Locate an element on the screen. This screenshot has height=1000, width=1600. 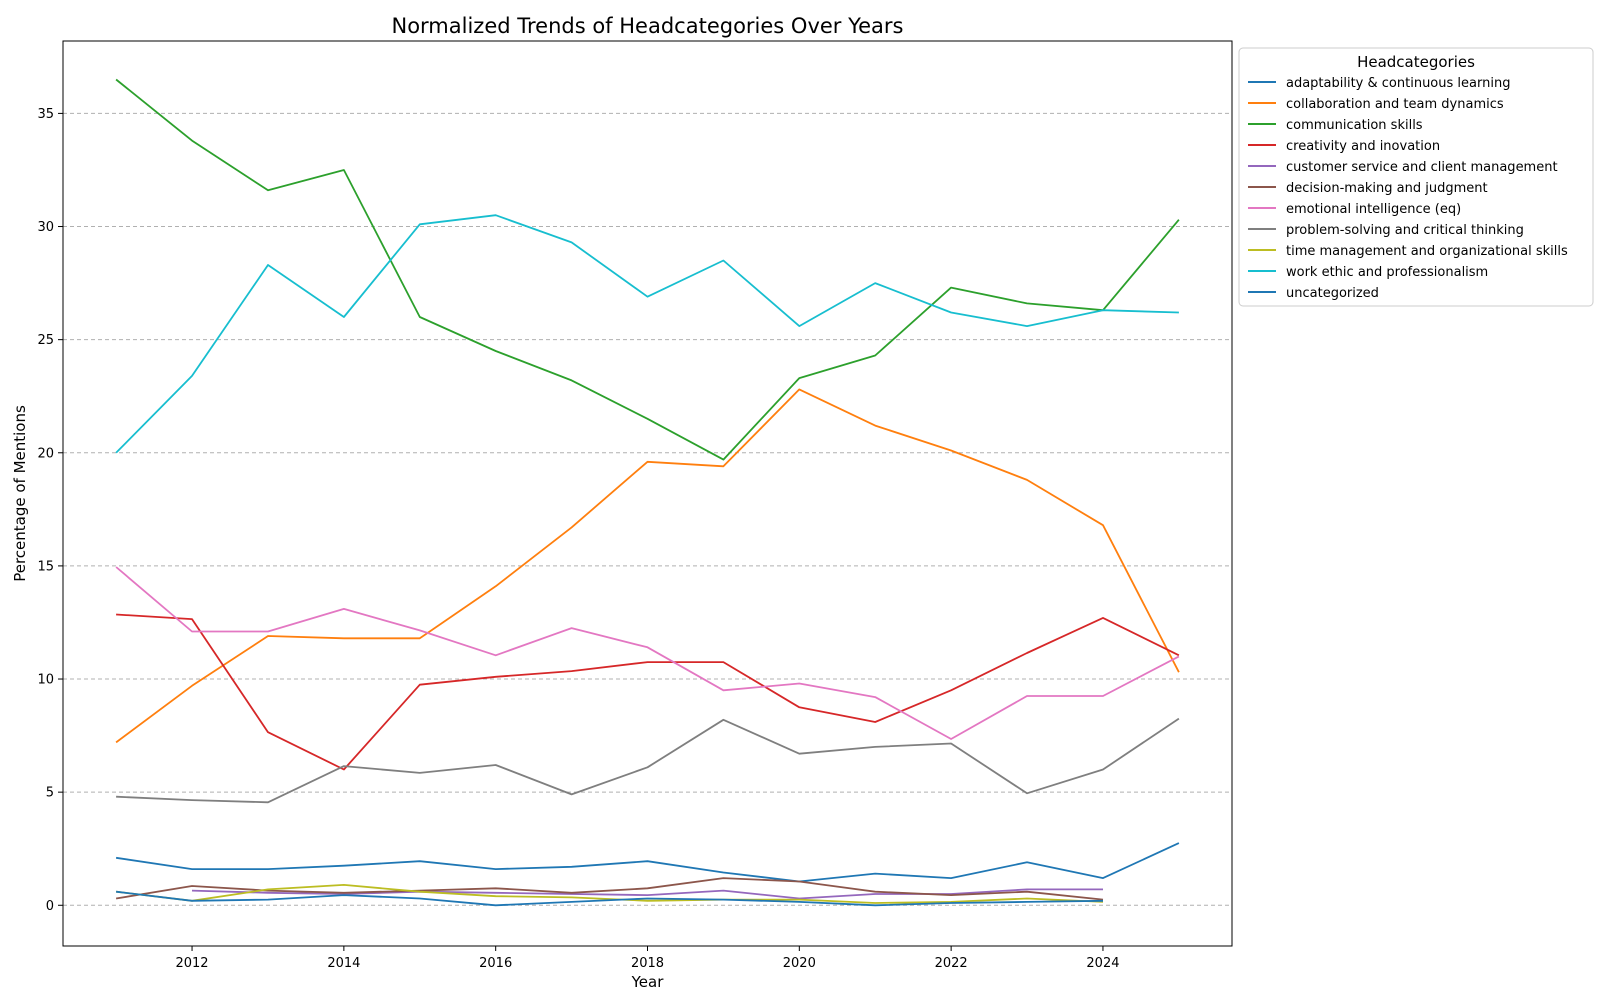
x-tick-label: 2022 is located at coordinates (951, 963).